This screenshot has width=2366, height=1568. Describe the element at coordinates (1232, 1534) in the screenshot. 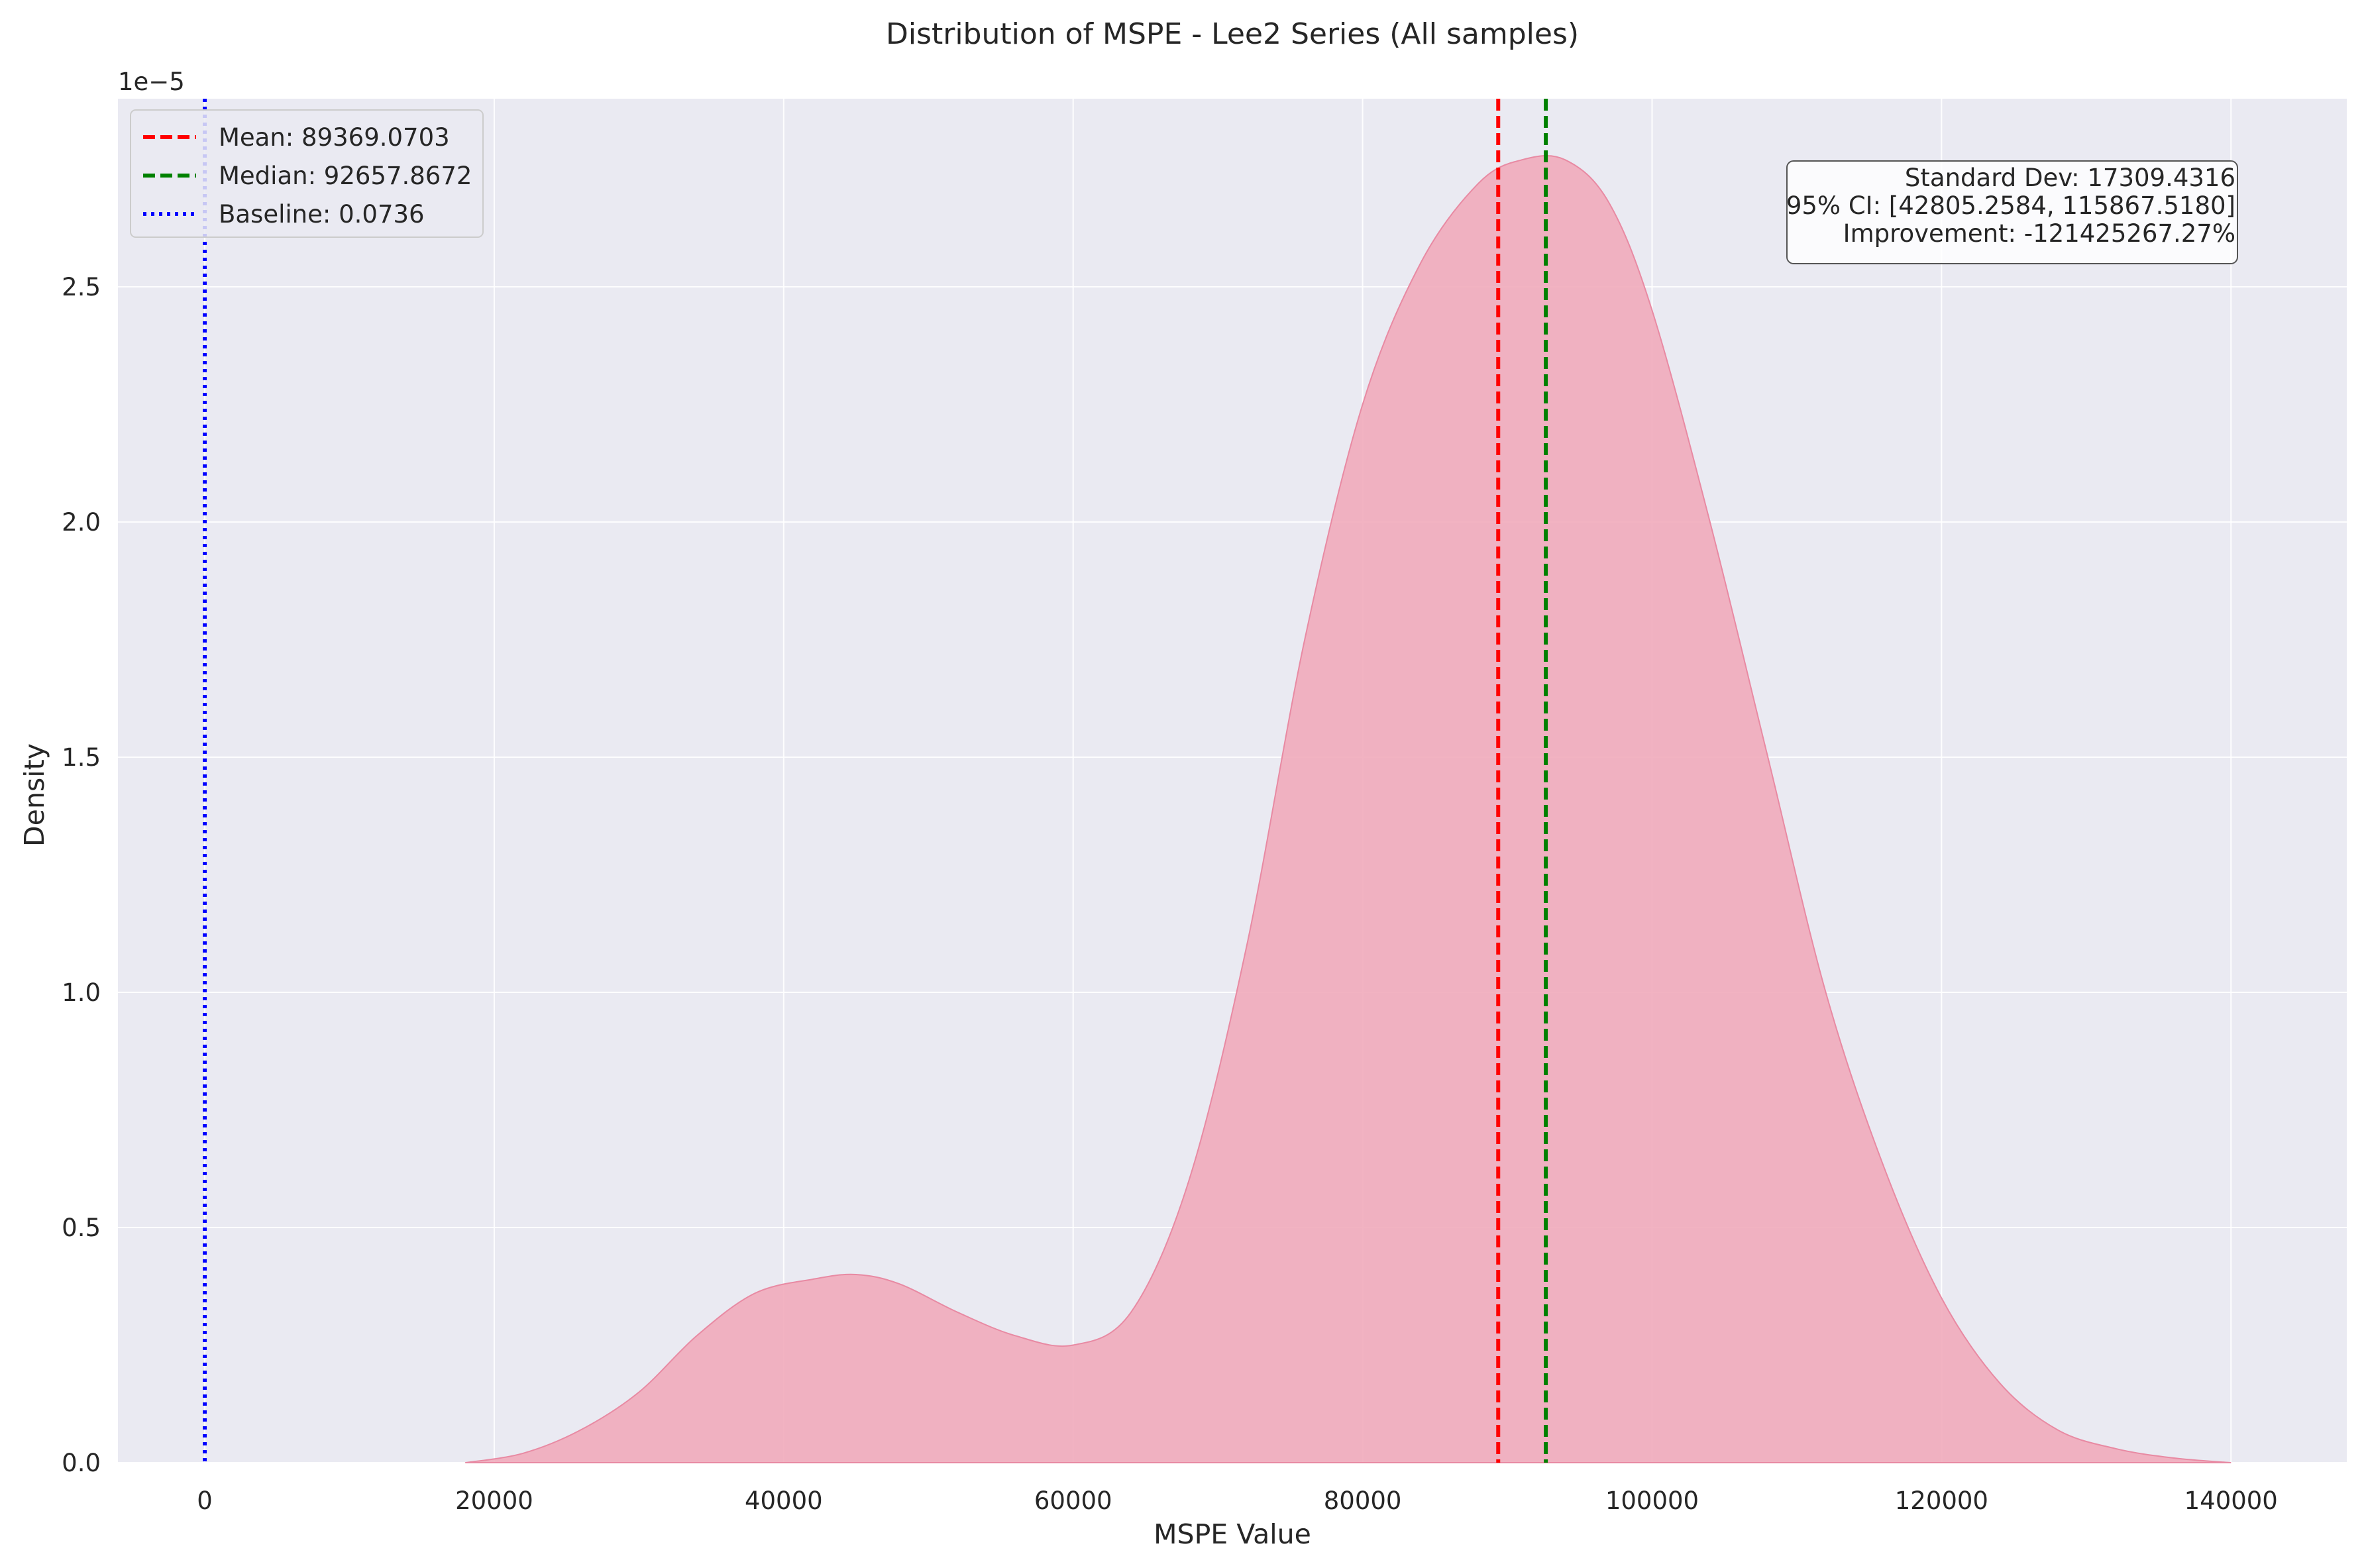

I see `x-axis-label: MSPE Value` at that location.